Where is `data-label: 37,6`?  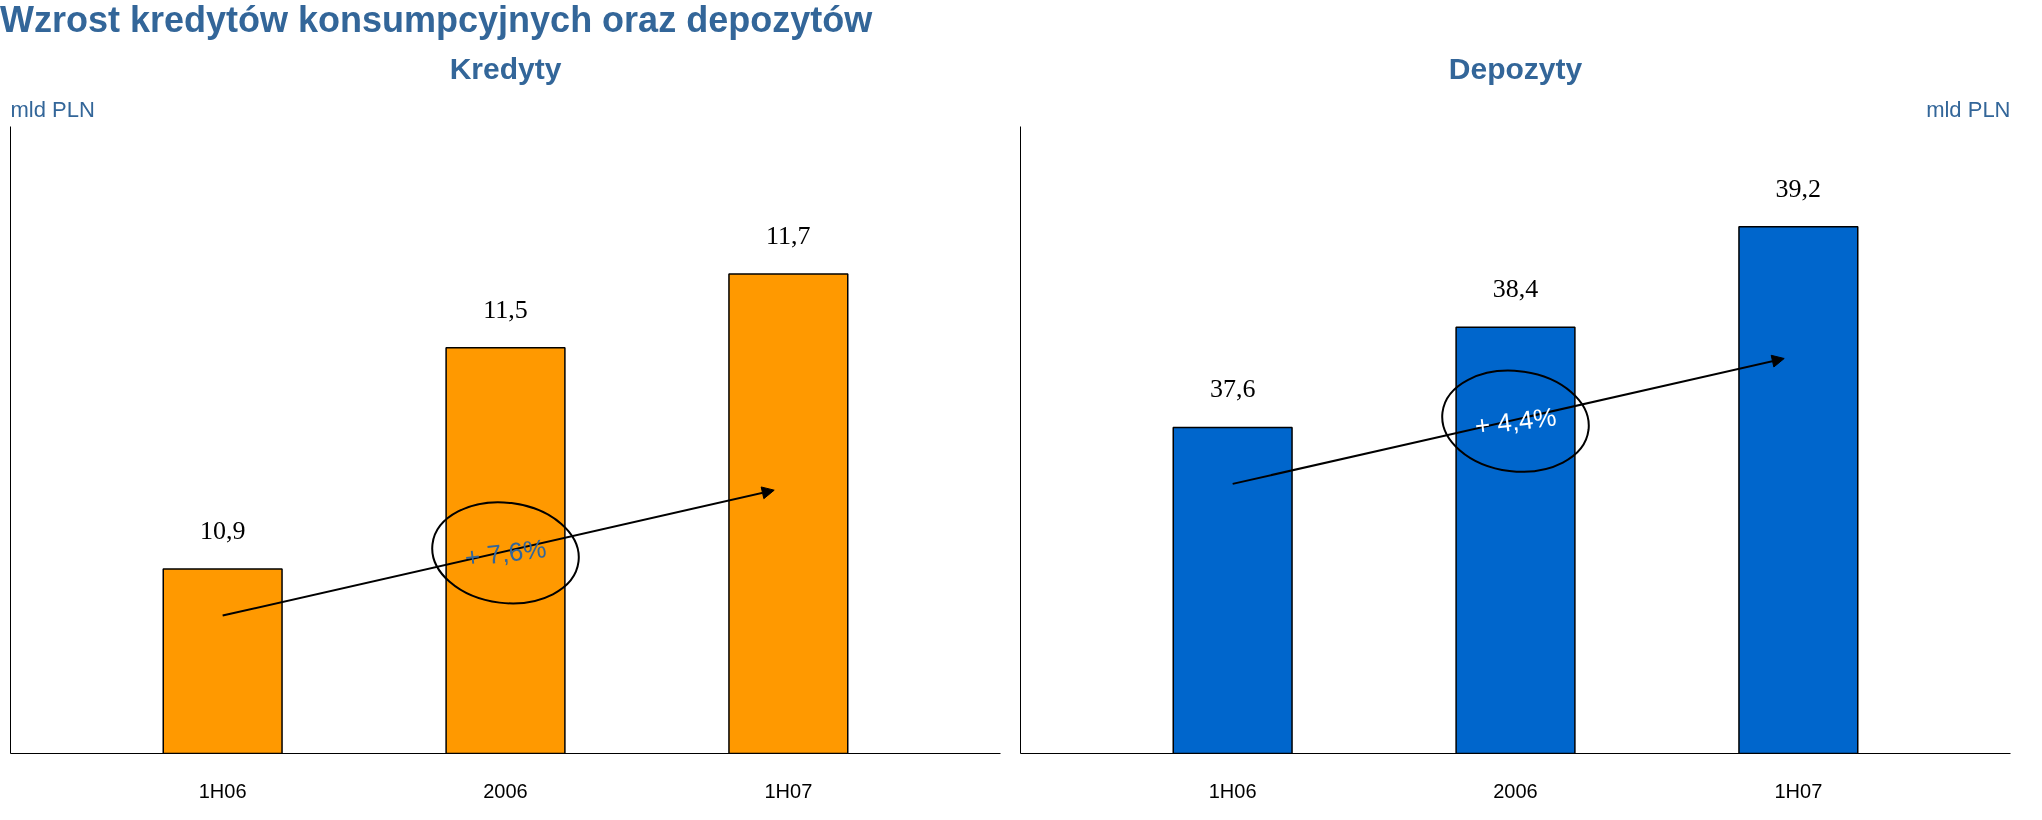 data-label: 37,6 is located at coordinates (1232, 389).